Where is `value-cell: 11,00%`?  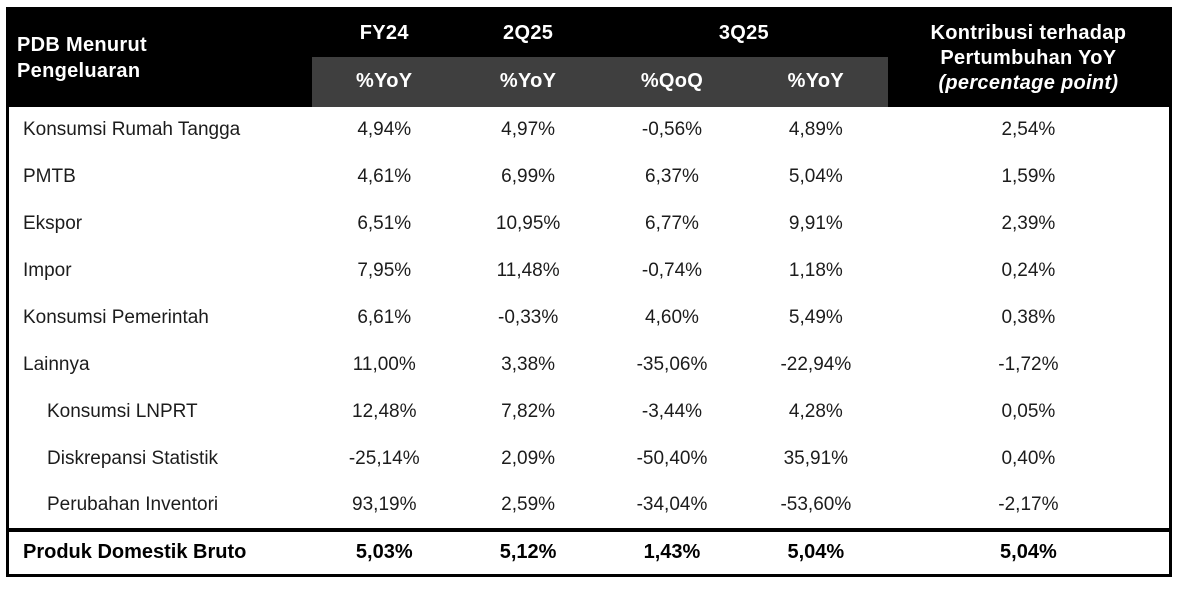
value-cell: 11,00% is located at coordinates (384, 365).